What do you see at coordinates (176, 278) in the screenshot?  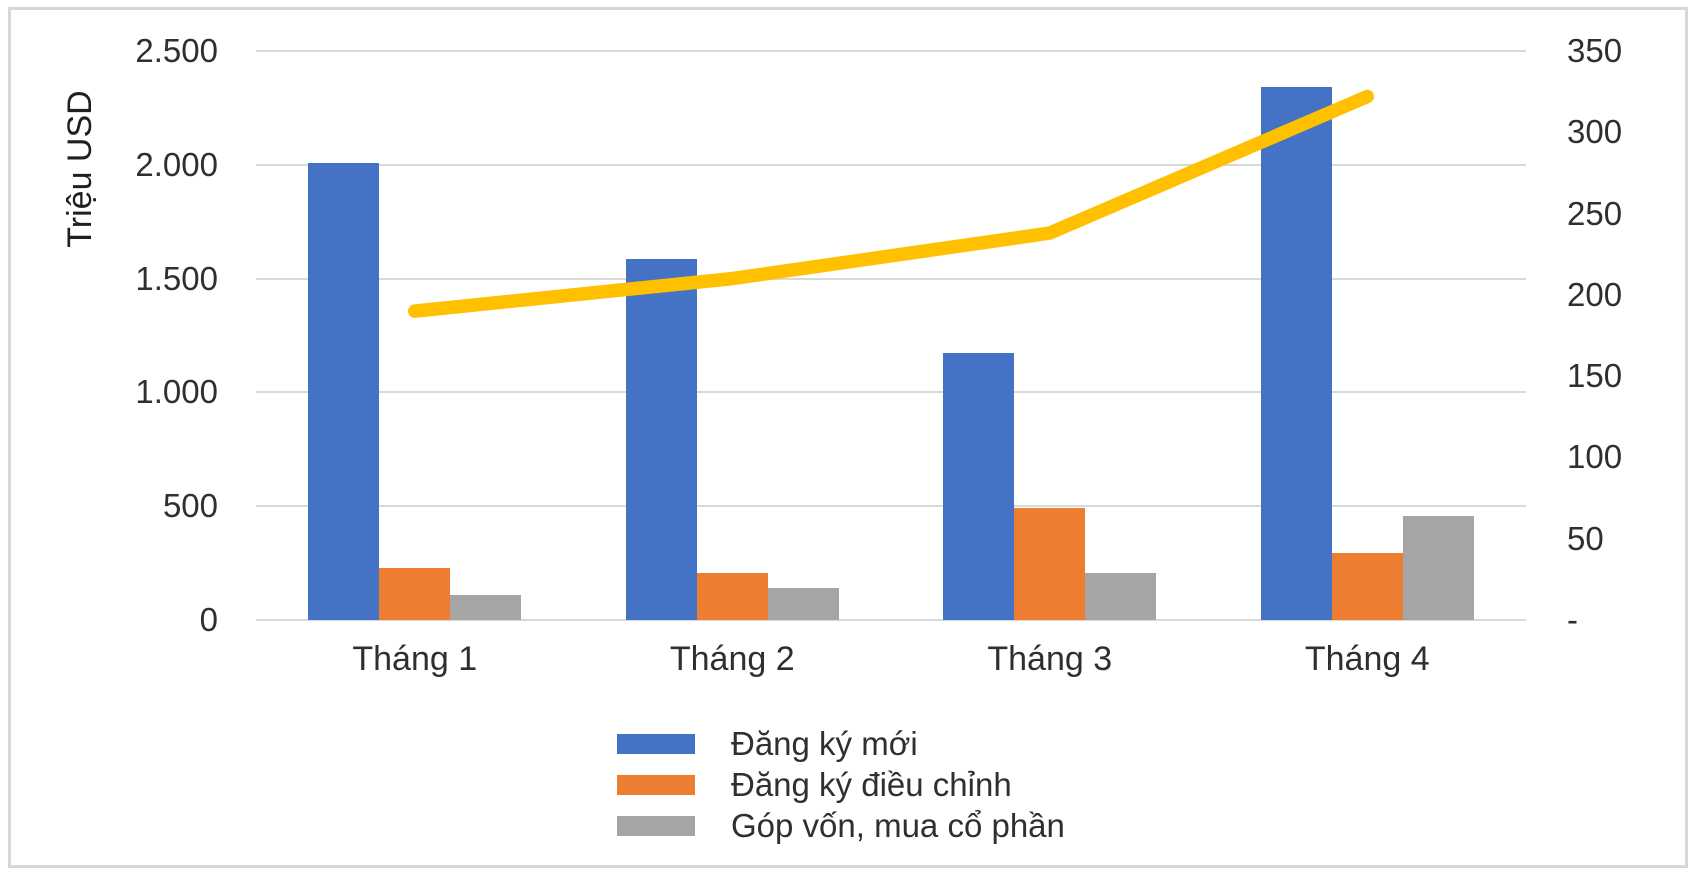 I see `left-axis-tick-label: 1.500` at bounding box center [176, 278].